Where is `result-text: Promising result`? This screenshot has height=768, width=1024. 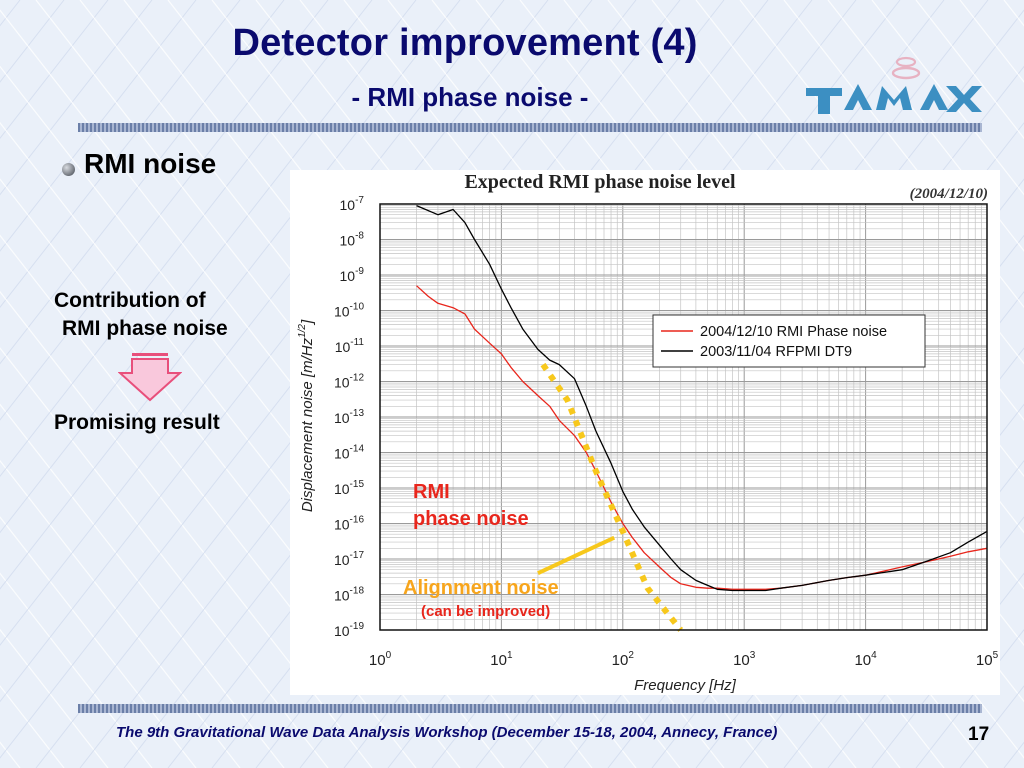
result-text: Promising result is located at coordinates (137, 422).